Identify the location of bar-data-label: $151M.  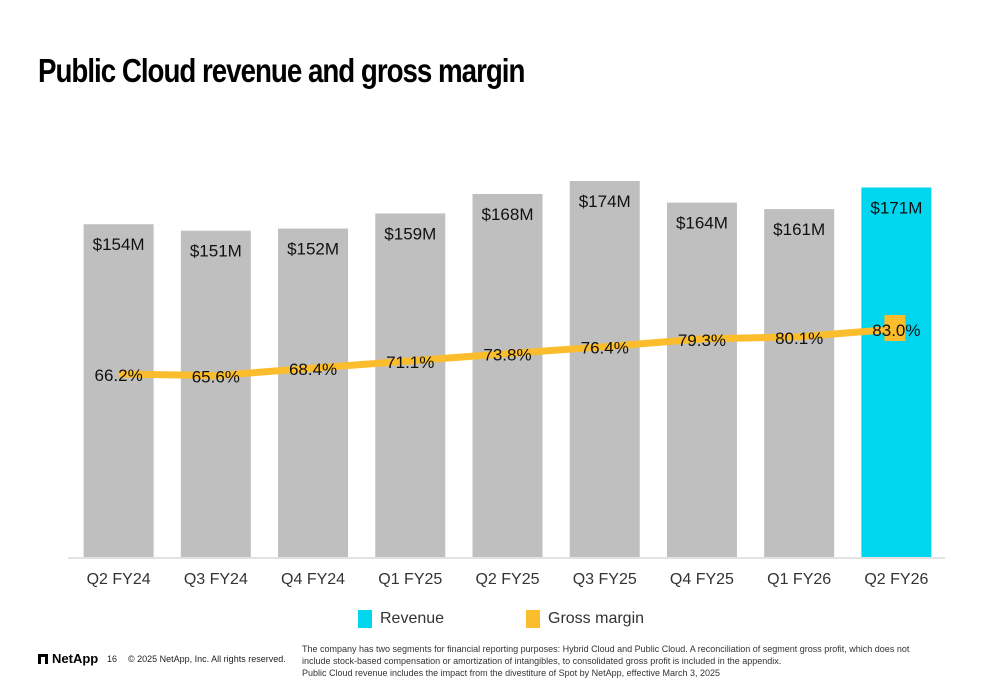
(216, 251).